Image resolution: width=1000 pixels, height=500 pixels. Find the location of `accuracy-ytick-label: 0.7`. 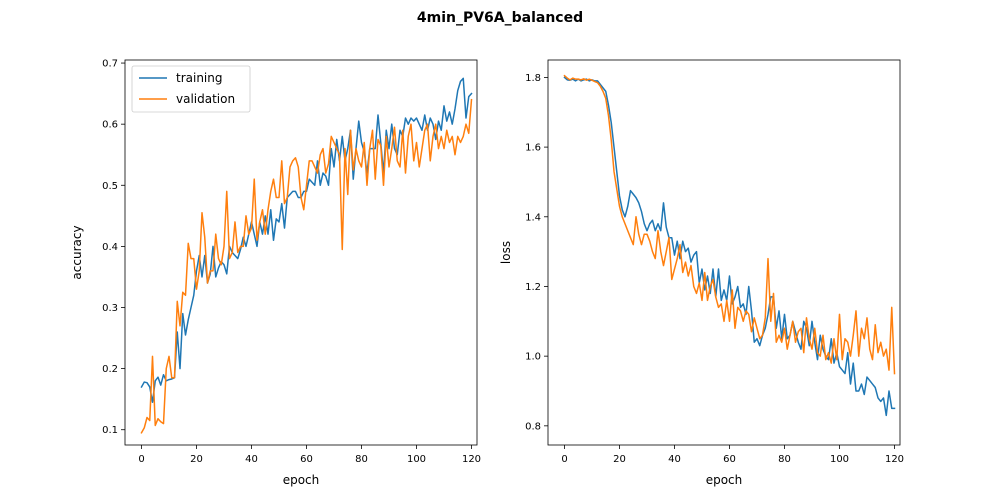

accuracy-ytick-label: 0.7 is located at coordinates (110, 64).